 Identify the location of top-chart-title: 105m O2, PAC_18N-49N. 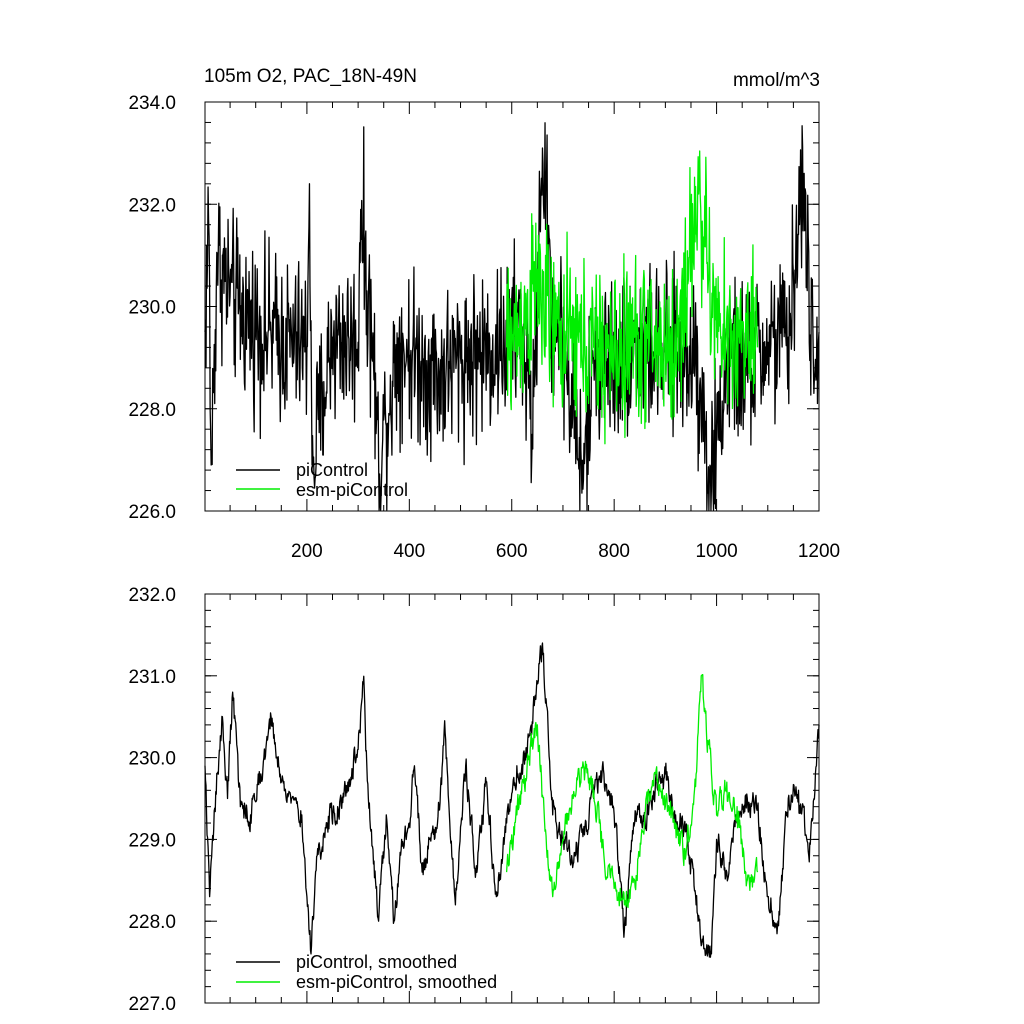
(310, 76).